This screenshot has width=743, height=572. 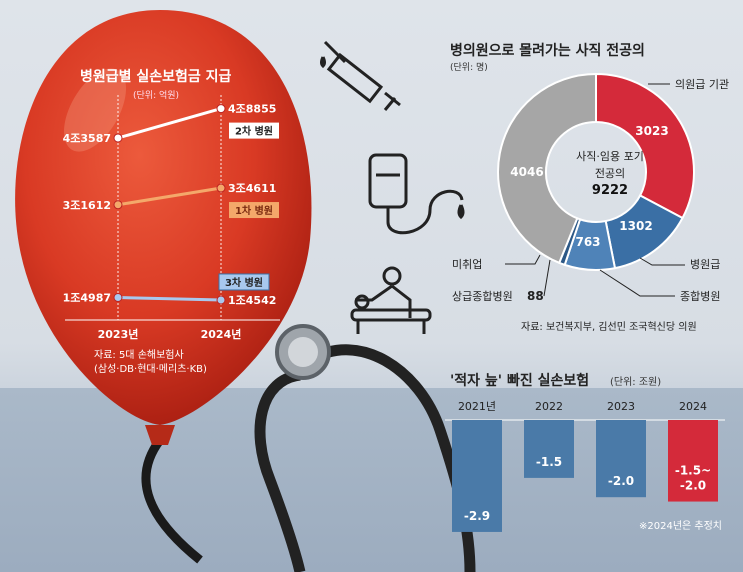 What do you see at coordinates (547, 51) in the screenshot?
I see `donut-title: 병의원으로 몰려가는 사직 전공의` at bounding box center [547, 51].